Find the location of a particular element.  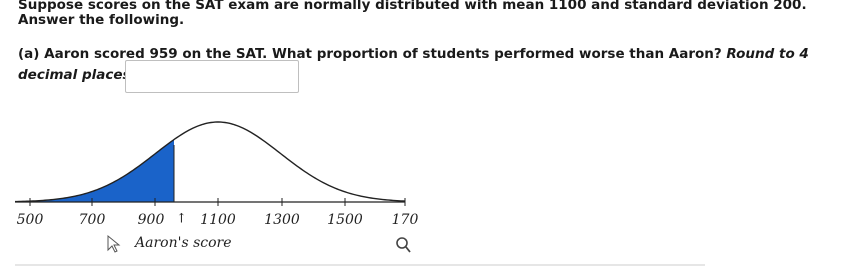

round-note: Round to 4 is located at coordinates (767, 54).